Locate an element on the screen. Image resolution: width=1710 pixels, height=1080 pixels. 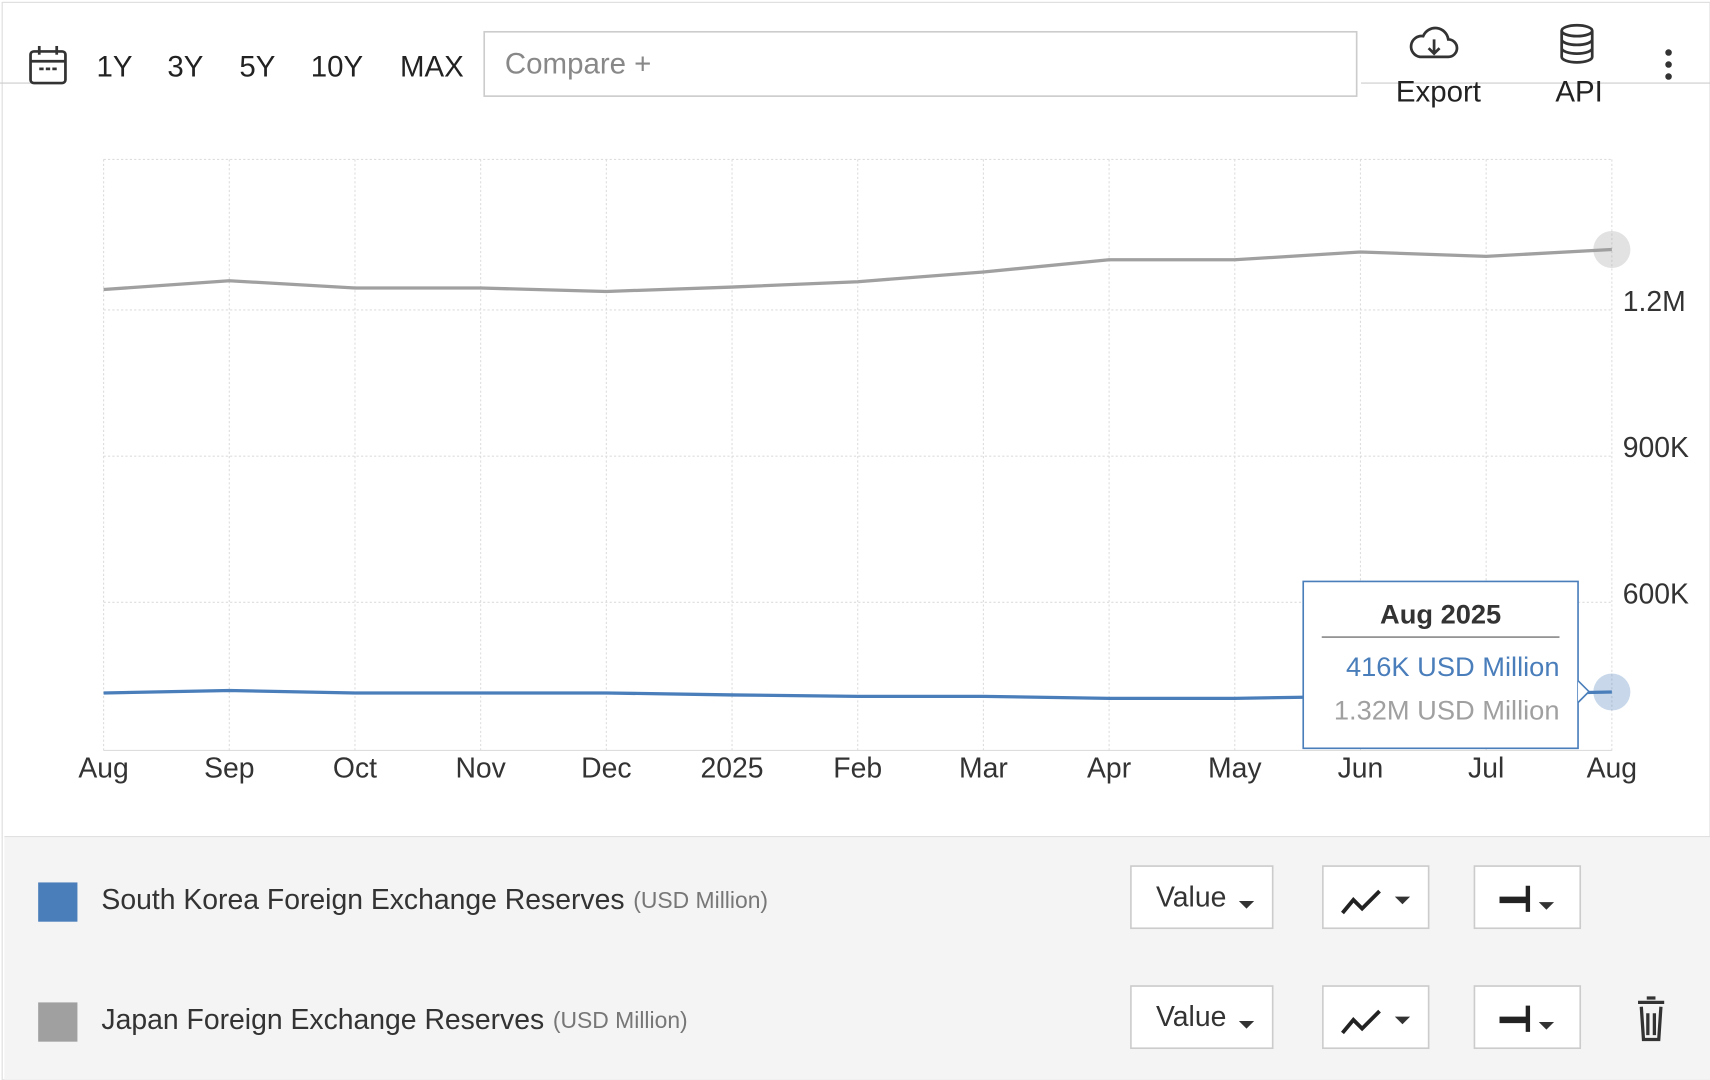
trash-icon is located at coordinates (1651, 1019).